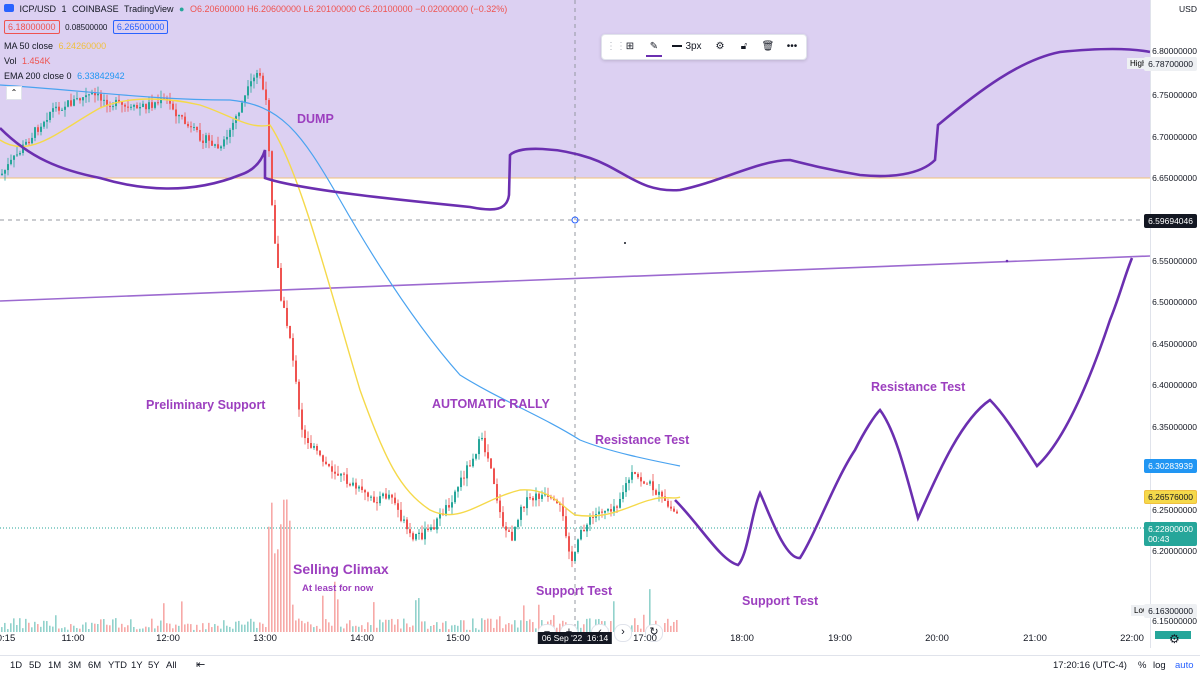 The width and height of the screenshot is (1200, 676). Describe the element at coordinates (630, 46) in the screenshot. I see `templates-icon: ⊞` at that location.